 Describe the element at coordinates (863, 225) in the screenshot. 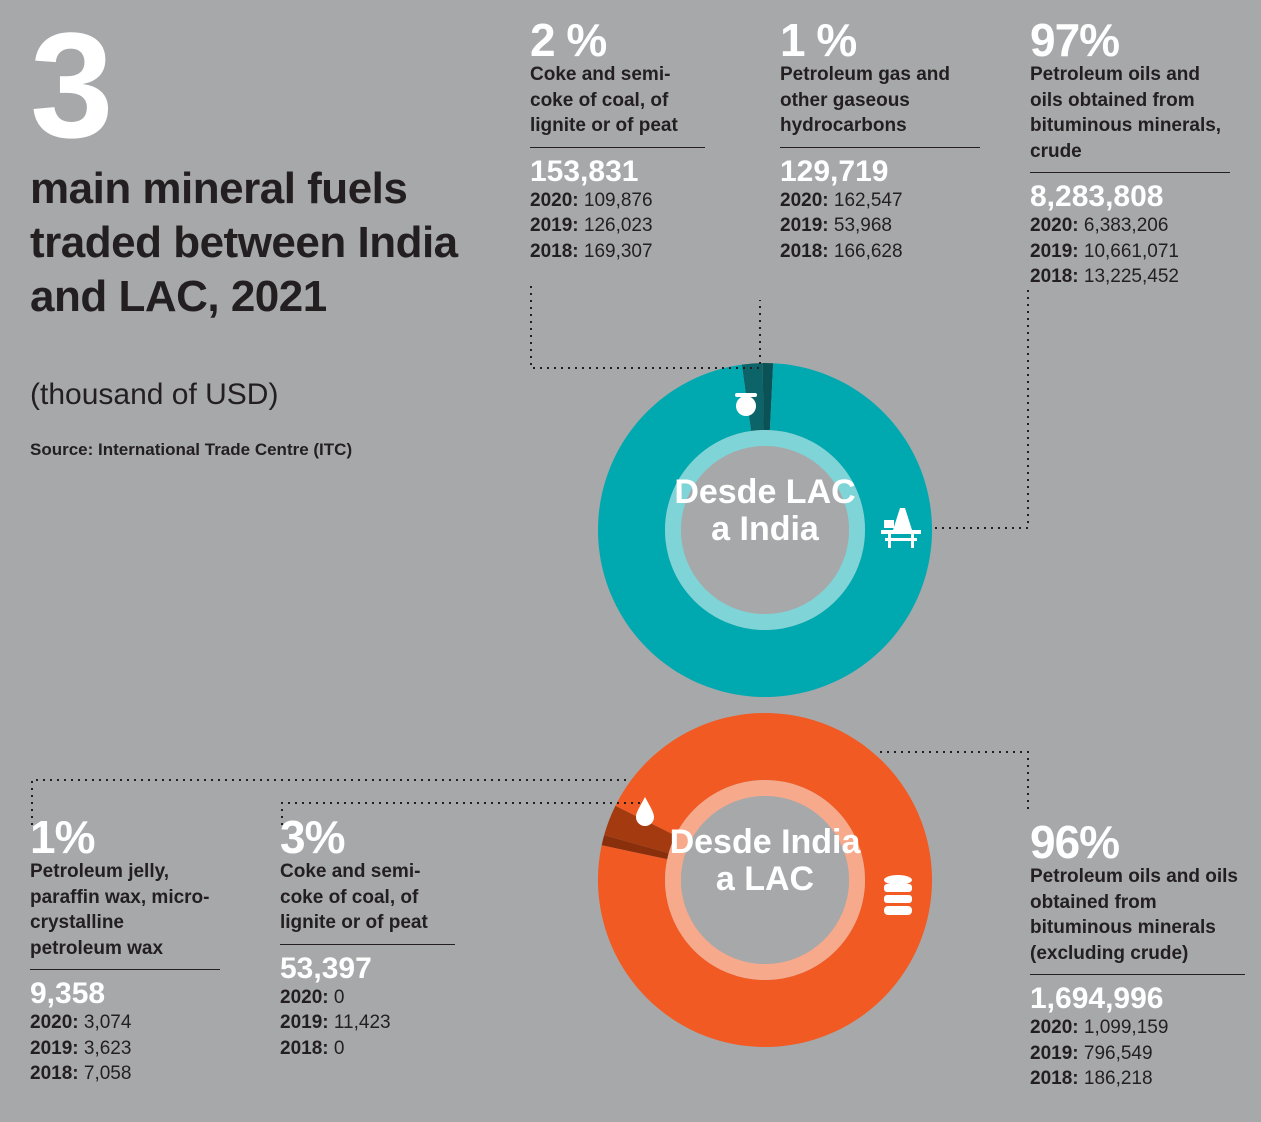

I see `history-value: 53,968` at that location.